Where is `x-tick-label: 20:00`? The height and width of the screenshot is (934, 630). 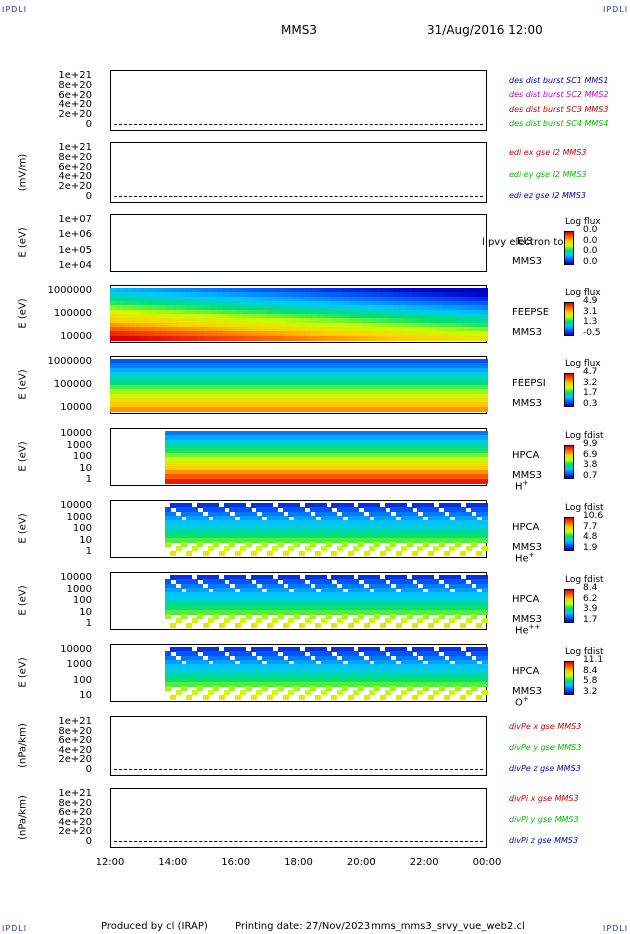
x-tick-label: 20:00 is located at coordinates (361, 862).